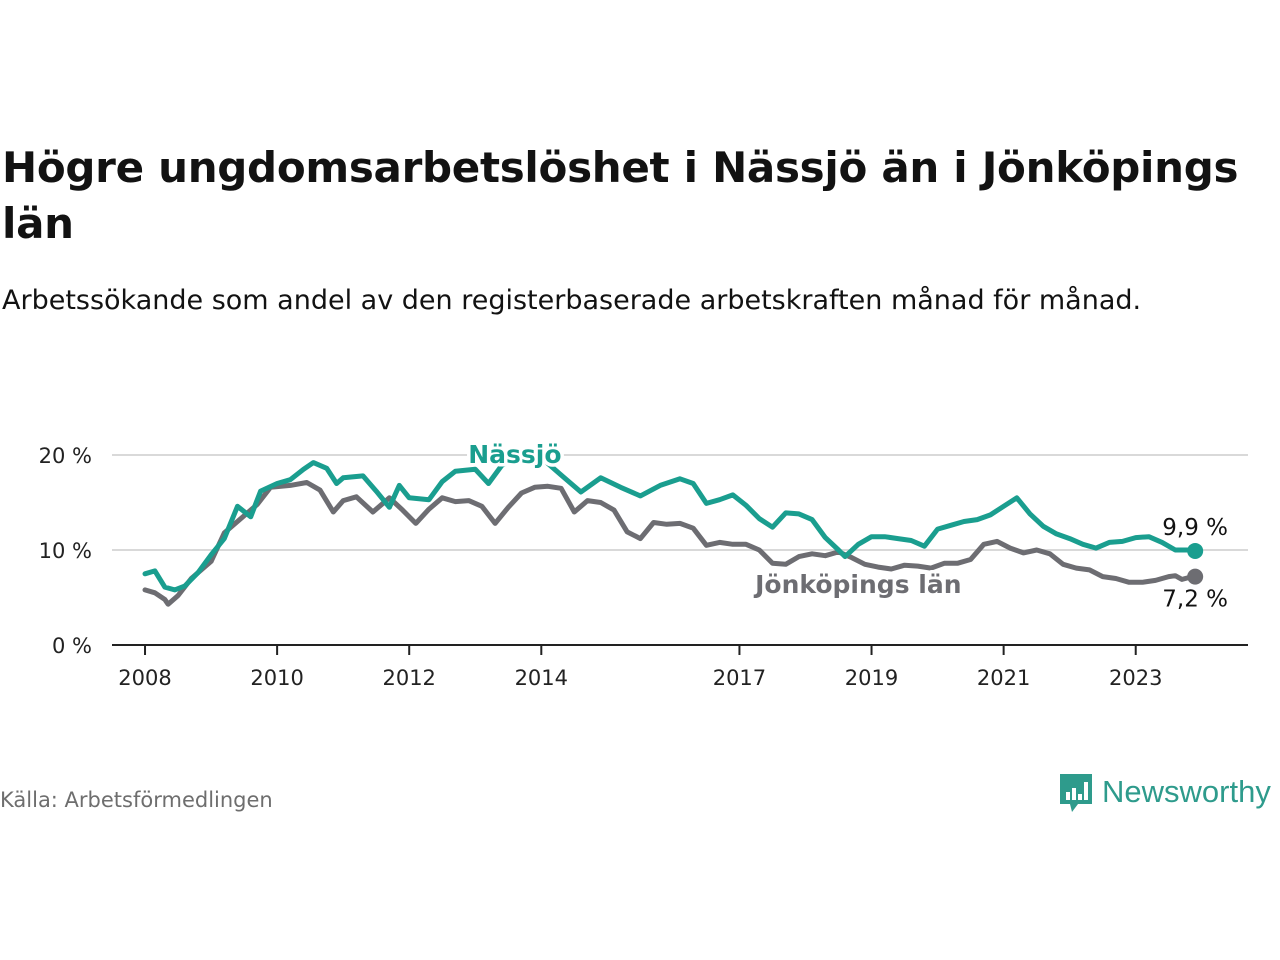  What do you see at coordinates (1186, 791) in the screenshot?
I see `brand-name: Newsworthy` at bounding box center [1186, 791].